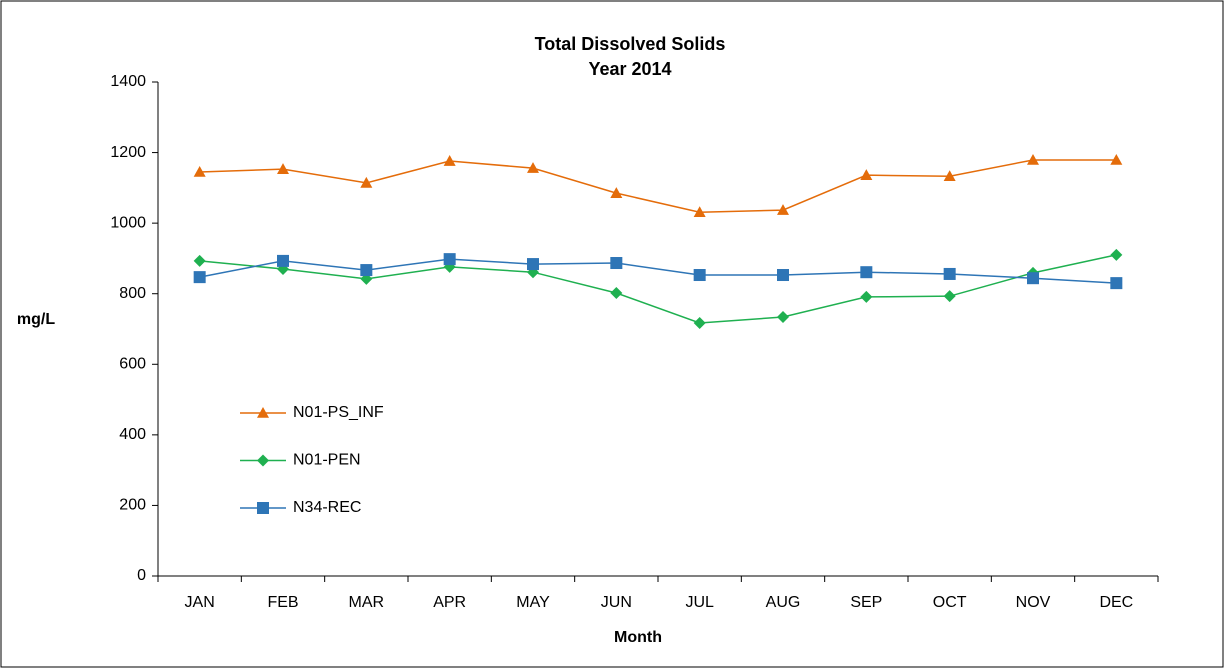  I want to click on x-tick-label: FEB, so click(282, 602).